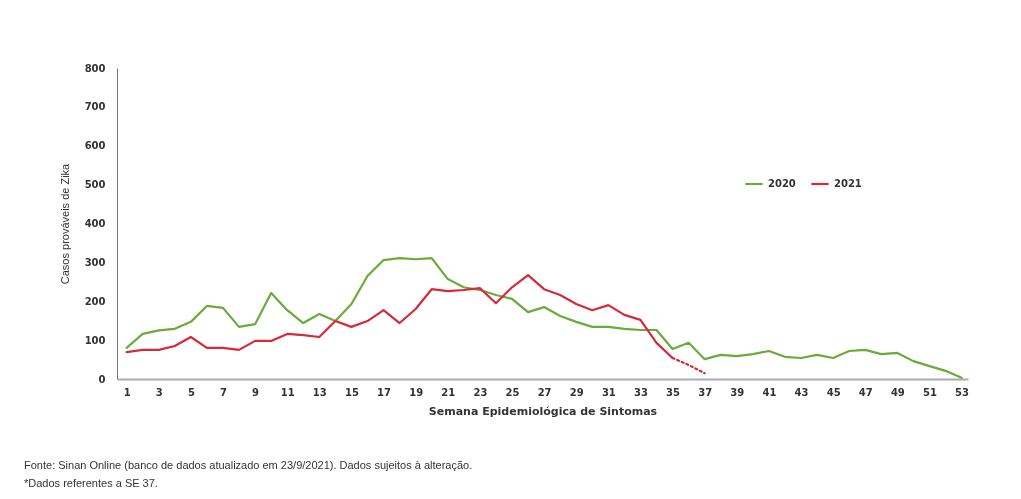 The height and width of the screenshot is (499, 1021). Describe the element at coordinates (962, 392) in the screenshot. I see `x-tick-label: 53` at that location.